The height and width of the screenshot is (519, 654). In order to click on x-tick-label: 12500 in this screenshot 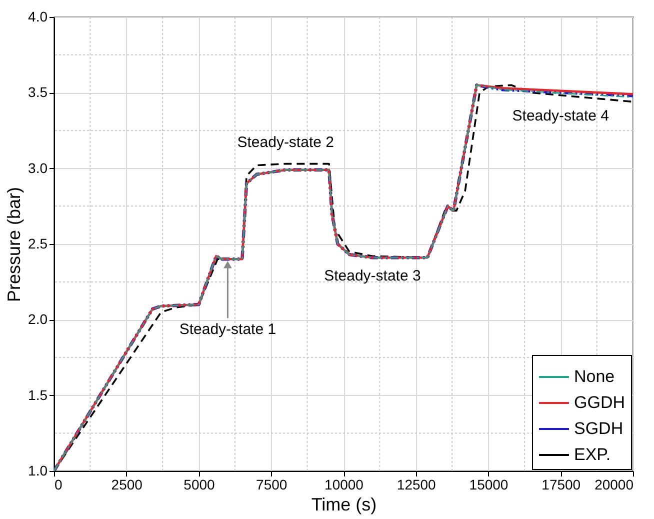, I will do `click(416, 484)`.